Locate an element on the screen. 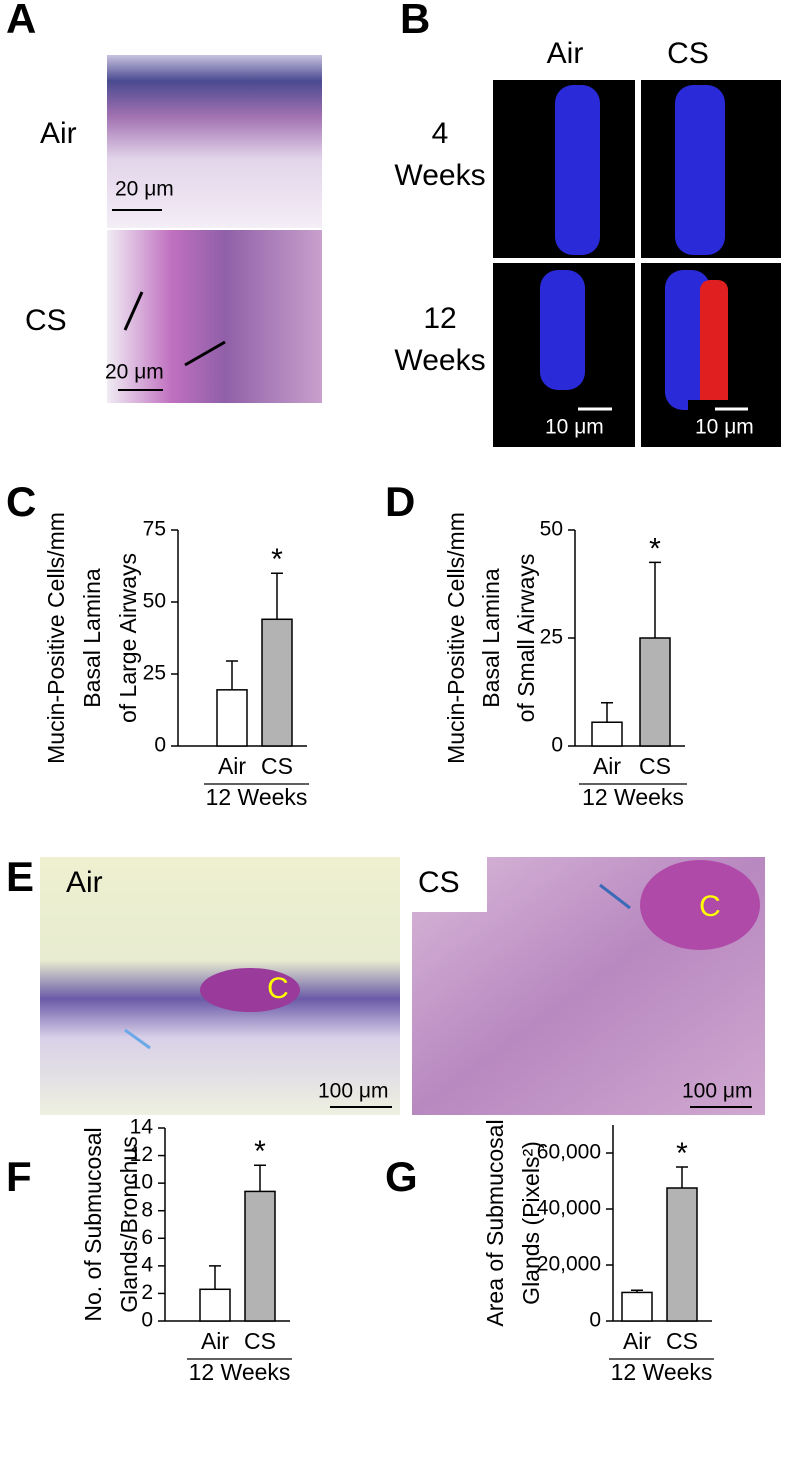 The height and width of the screenshot is (1464, 788). y-tick-label: 20,000 is located at coordinates (569, 1264).